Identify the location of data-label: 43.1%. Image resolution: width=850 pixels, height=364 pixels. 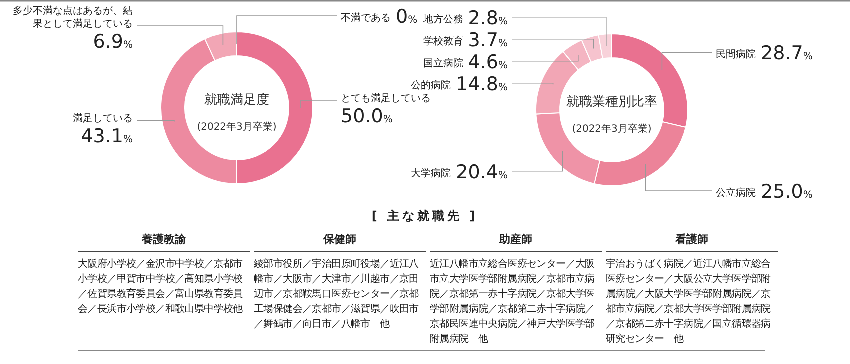
(107, 137).